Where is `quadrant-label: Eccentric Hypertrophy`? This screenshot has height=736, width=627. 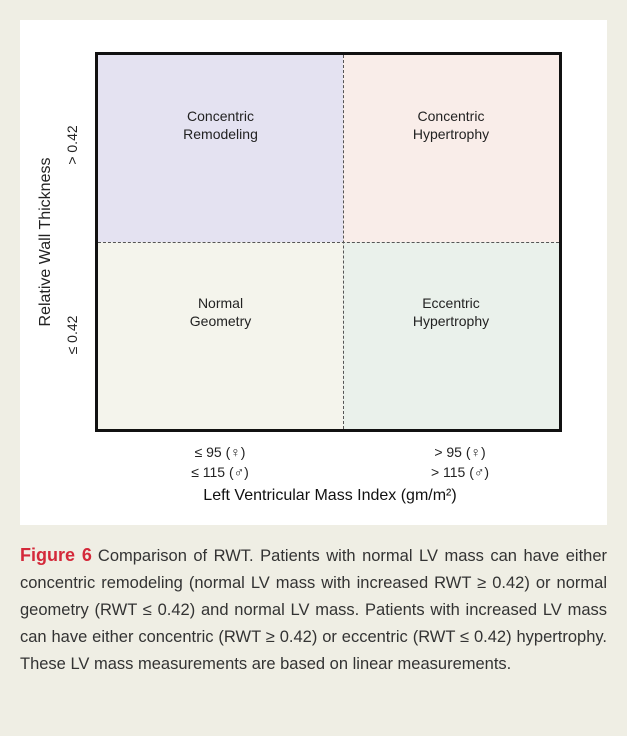
quadrant-label: Eccentric Hypertrophy is located at coordinates (451, 312).